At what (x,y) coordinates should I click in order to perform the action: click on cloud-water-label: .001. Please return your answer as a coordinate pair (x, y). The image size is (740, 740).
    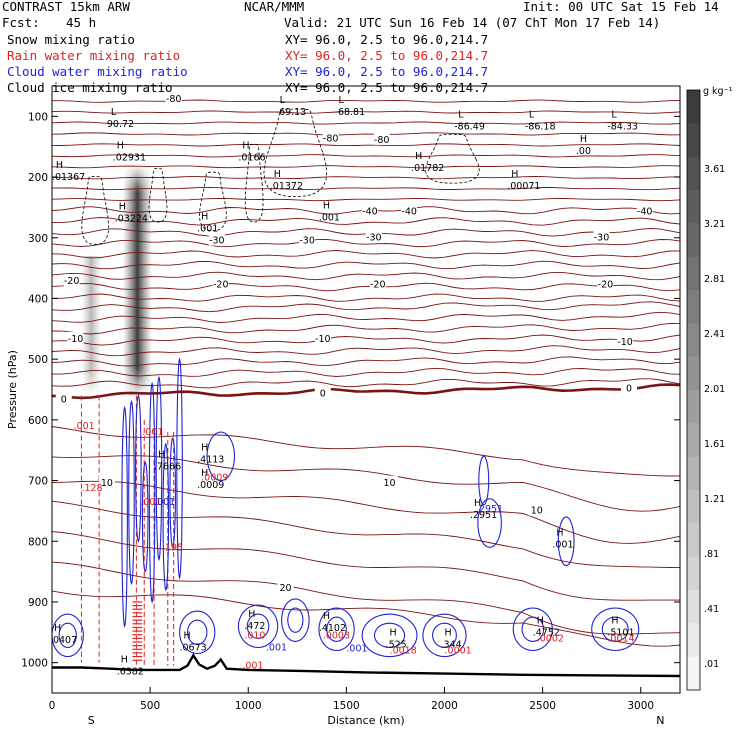
    Looking at the image, I should click on (164, 502).